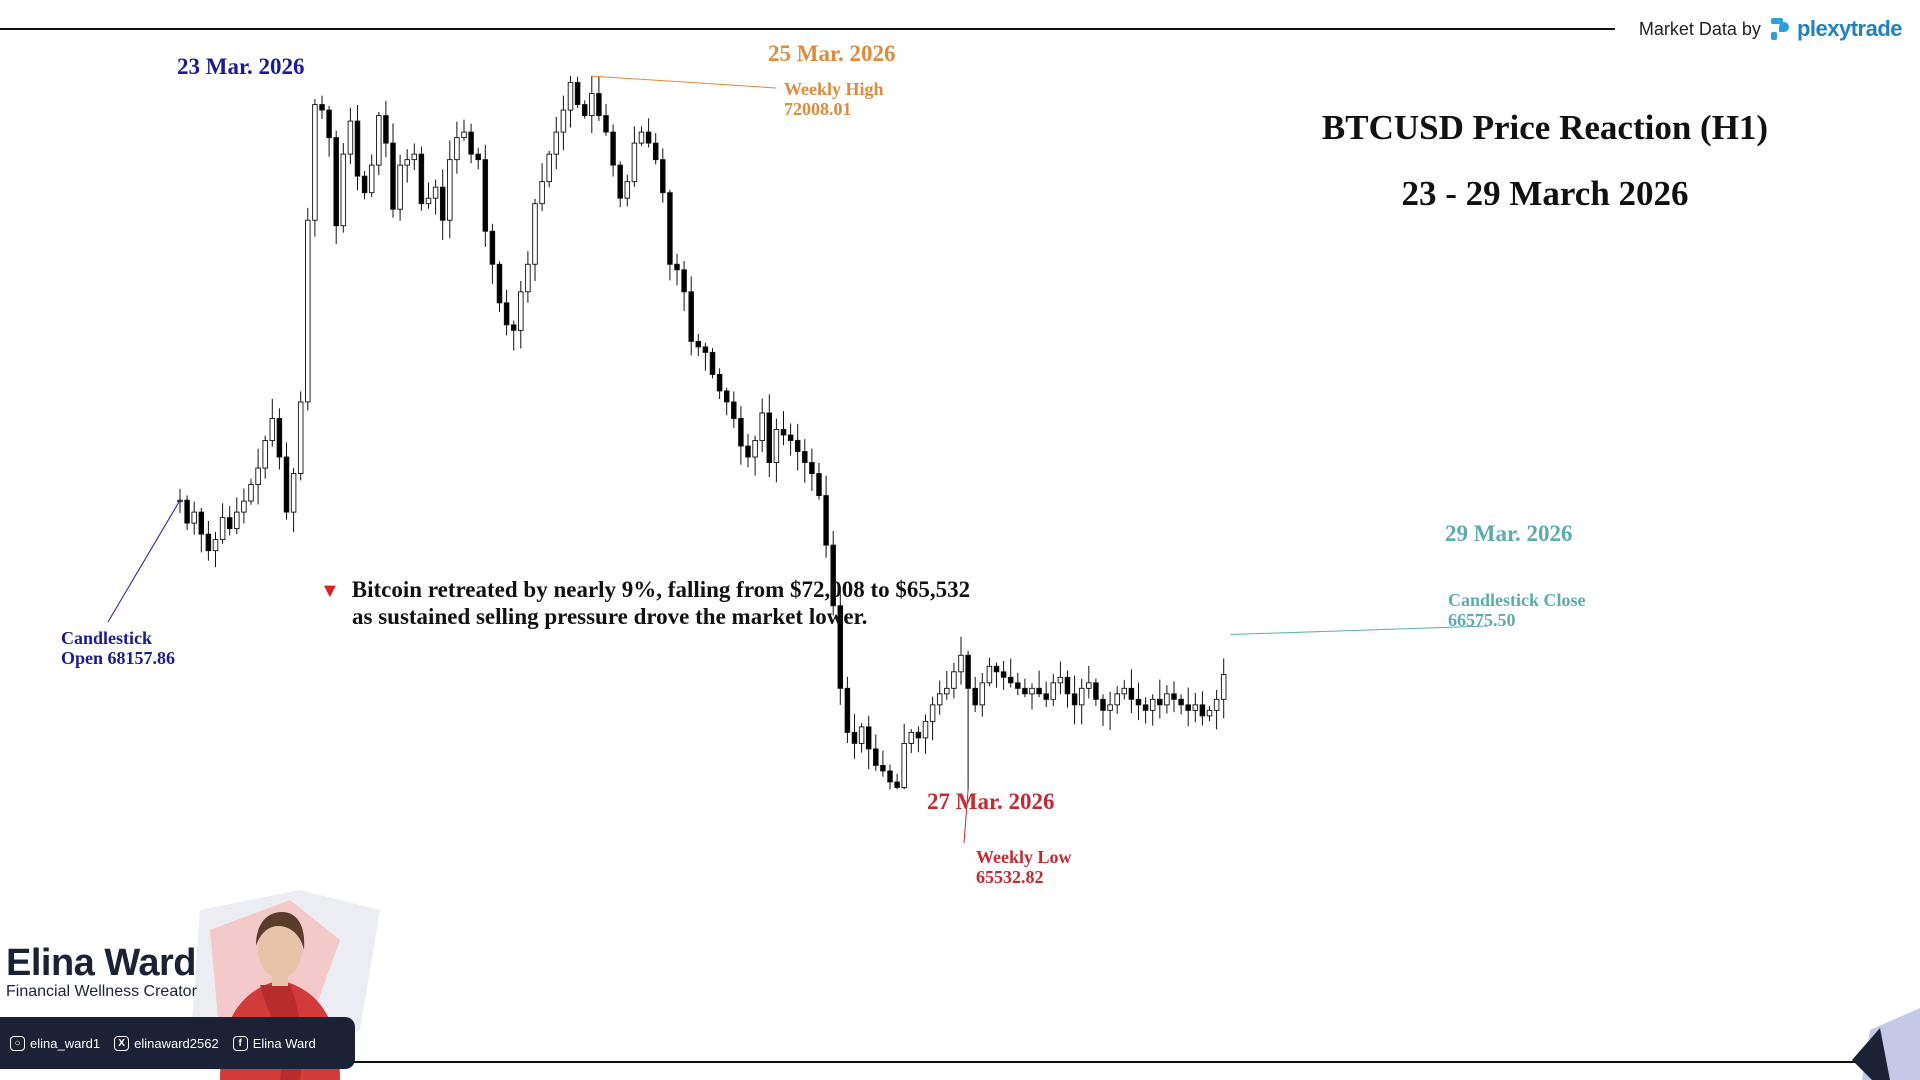 Image resolution: width=1920 pixels, height=1080 pixels. What do you see at coordinates (818, 109) in the screenshot?
I see `high-value-label: 72008.01` at bounding box center [818, 109].